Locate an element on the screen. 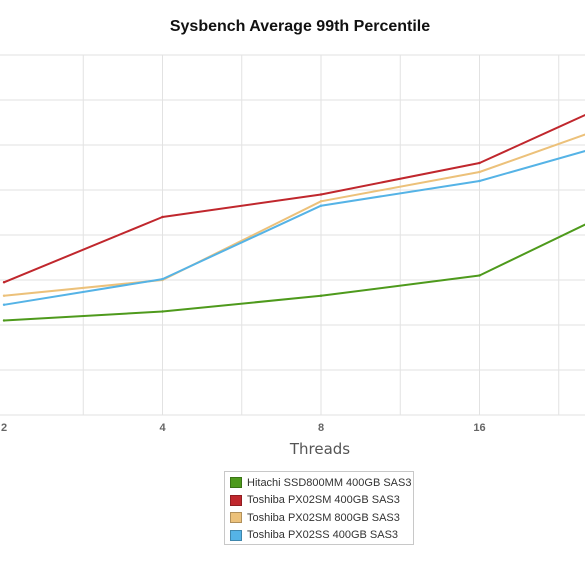 This screenshot has height=564, width=585. legend-item: Toshiba PX02SM 400GB SAS3 is located at coordinates (319, 501).